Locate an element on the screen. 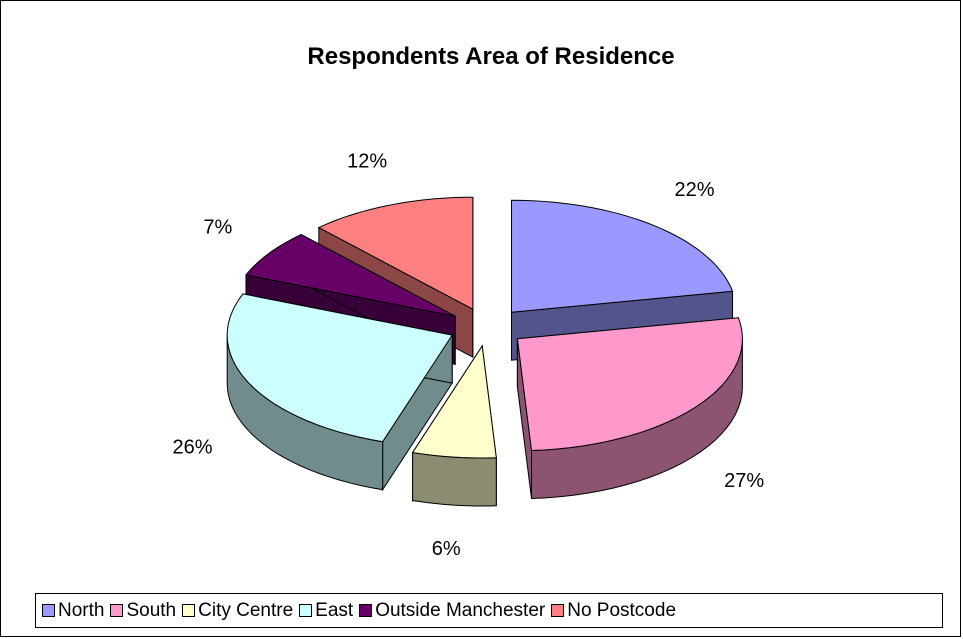 The image size is (963, 639). legend-label-no-postcode: No Postcode is located at coordinates (621, 611).